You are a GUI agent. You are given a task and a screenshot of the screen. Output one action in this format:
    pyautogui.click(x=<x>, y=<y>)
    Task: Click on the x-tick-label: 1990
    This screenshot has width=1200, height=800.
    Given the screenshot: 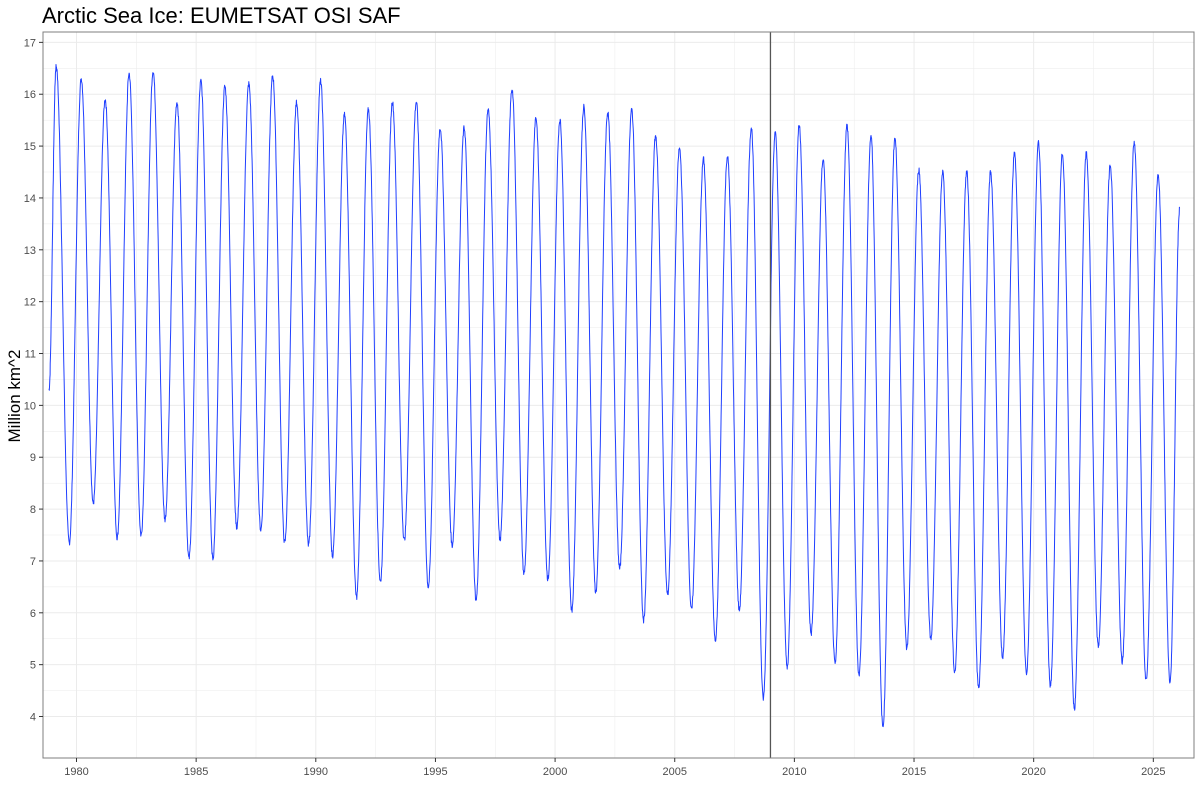 What is the action you would take?
    pyautogui.click(x=316, y=772)
    